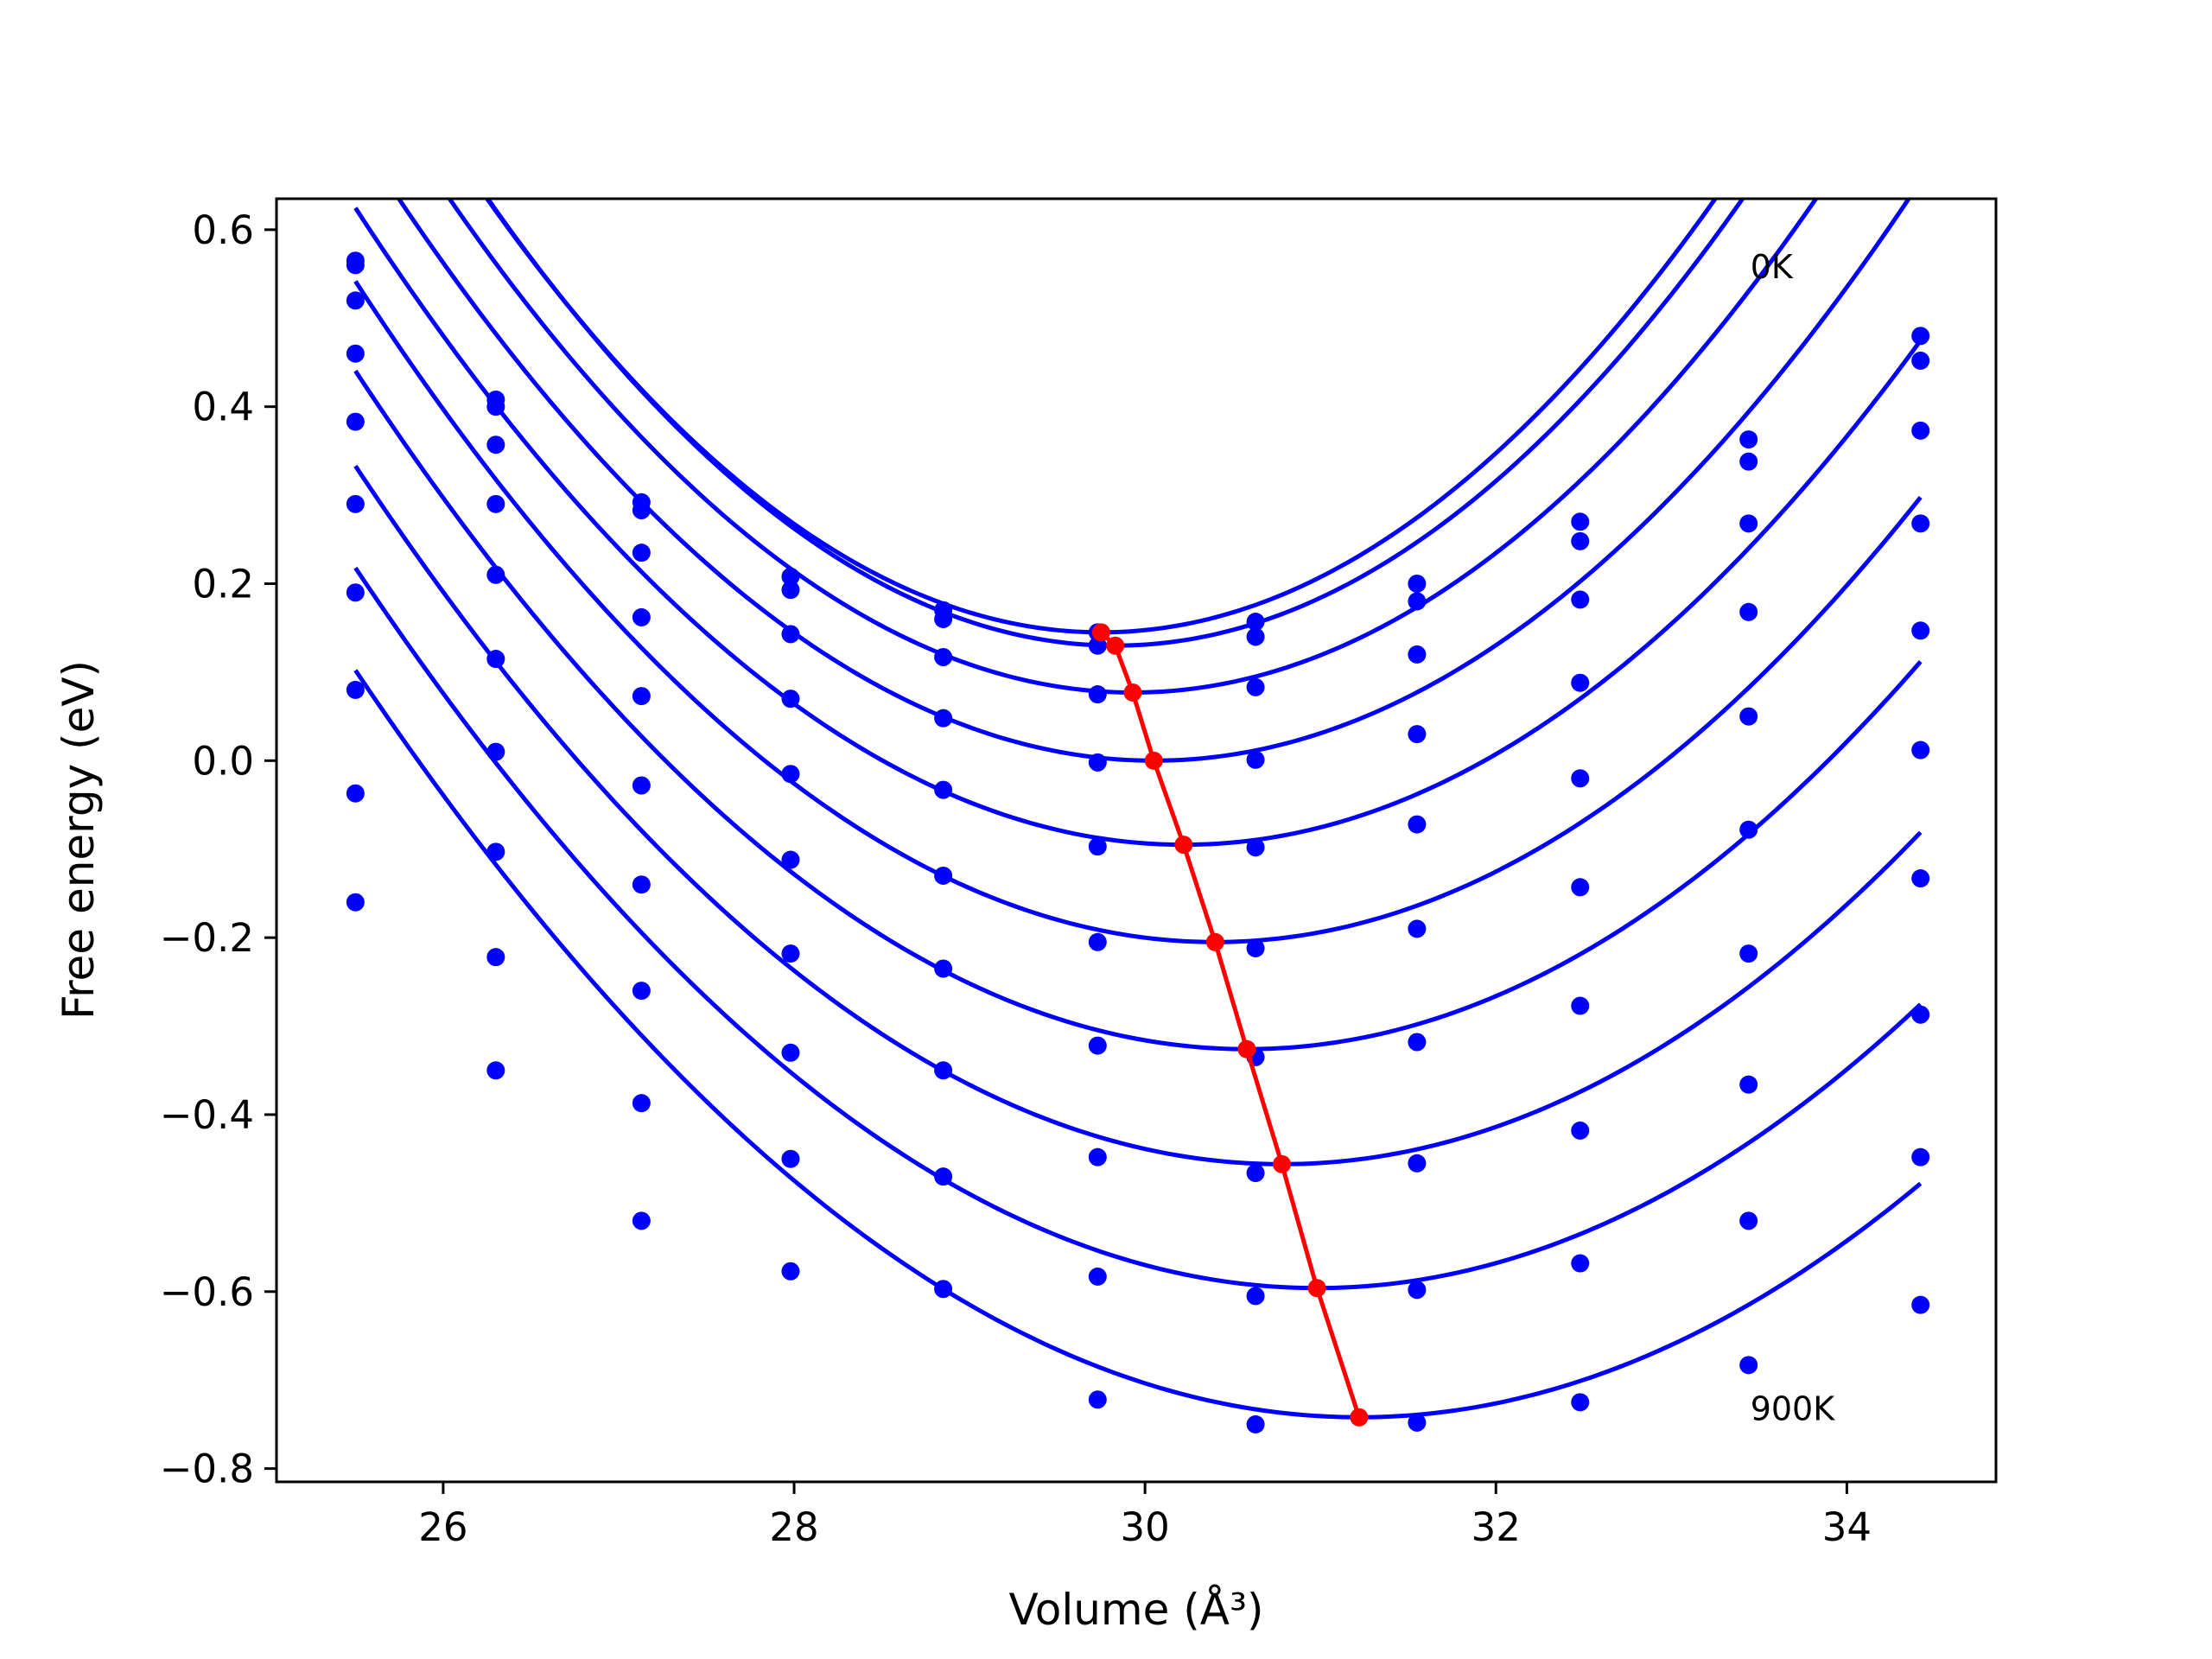 Image resolution: width=2212 pixels, height=1659 pixels. What do you see at coordinates (793, 1527) in the screenshot?
I see `x-tick-label: 28` at bounding box center [793, 1527].